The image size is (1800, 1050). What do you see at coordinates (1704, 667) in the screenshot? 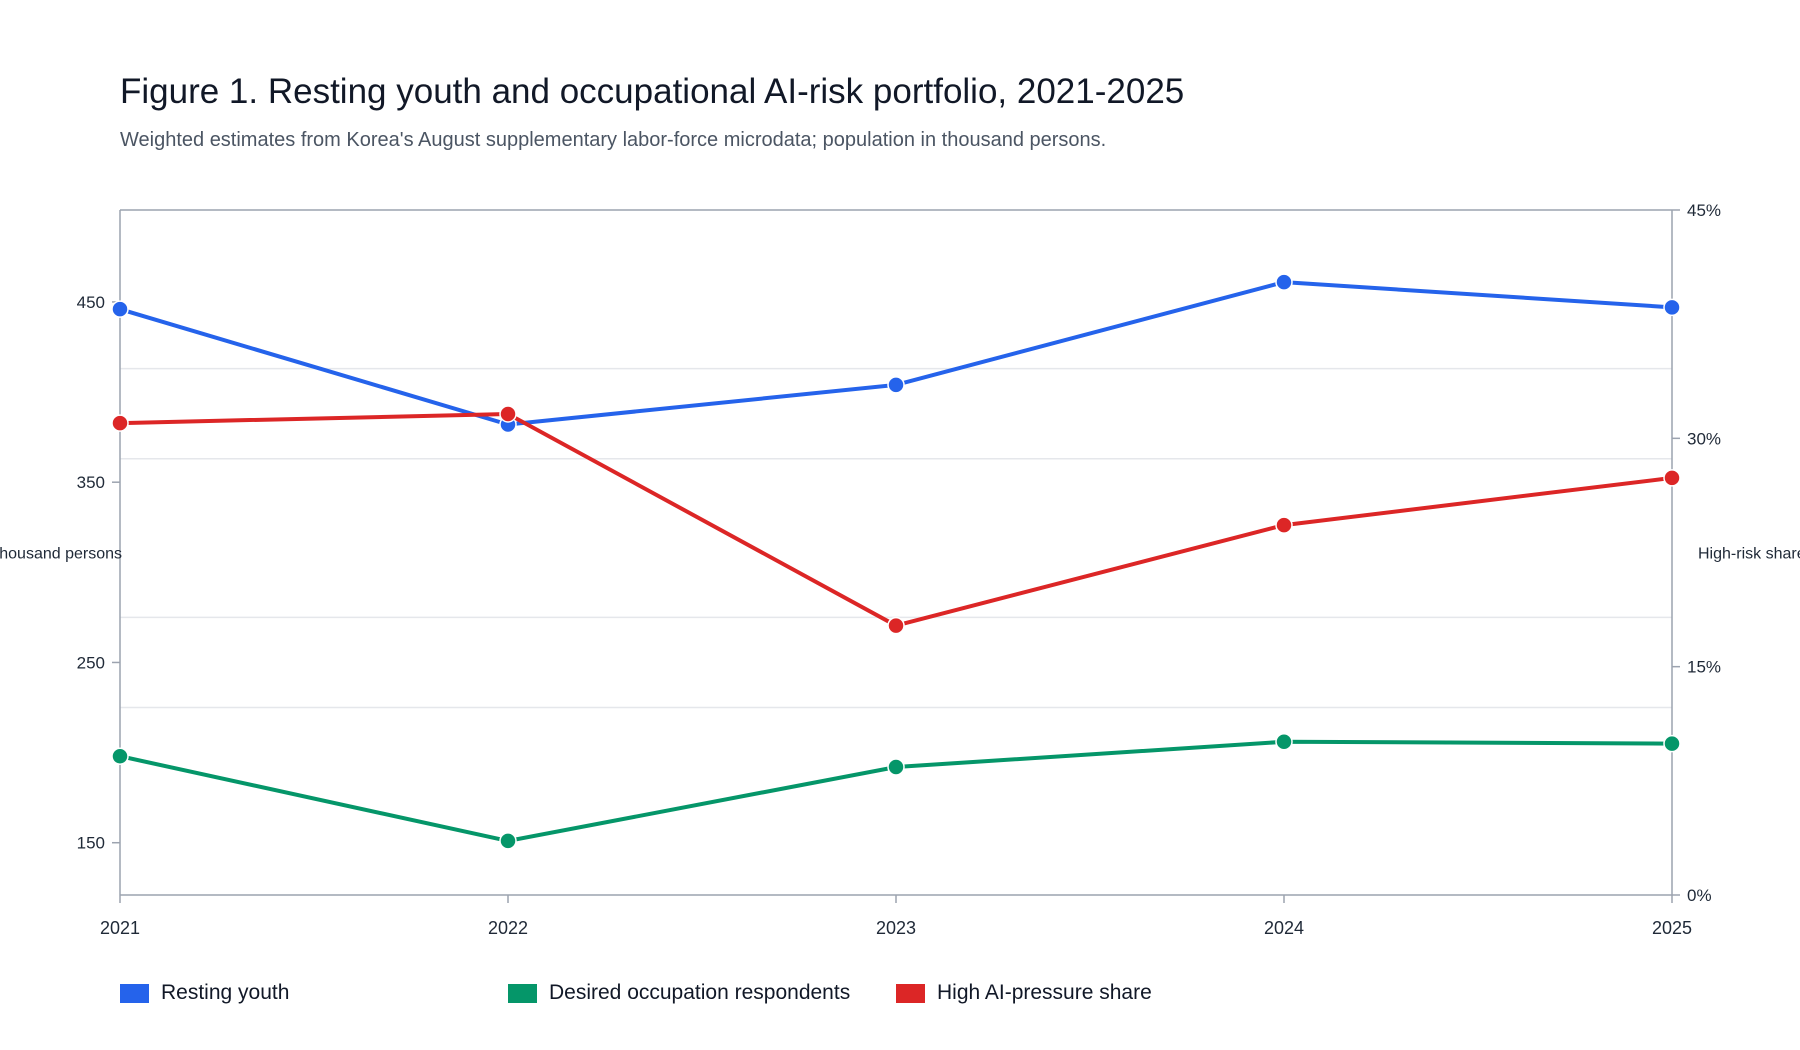
I see `right-axis-tick-label: 15%` at bounding box center [1704, 667].